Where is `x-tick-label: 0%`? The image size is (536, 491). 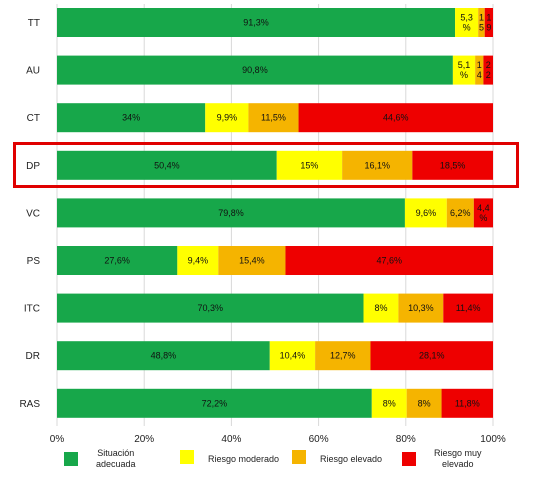 x-tick-label: 0% is located at coordinates (57, 439).